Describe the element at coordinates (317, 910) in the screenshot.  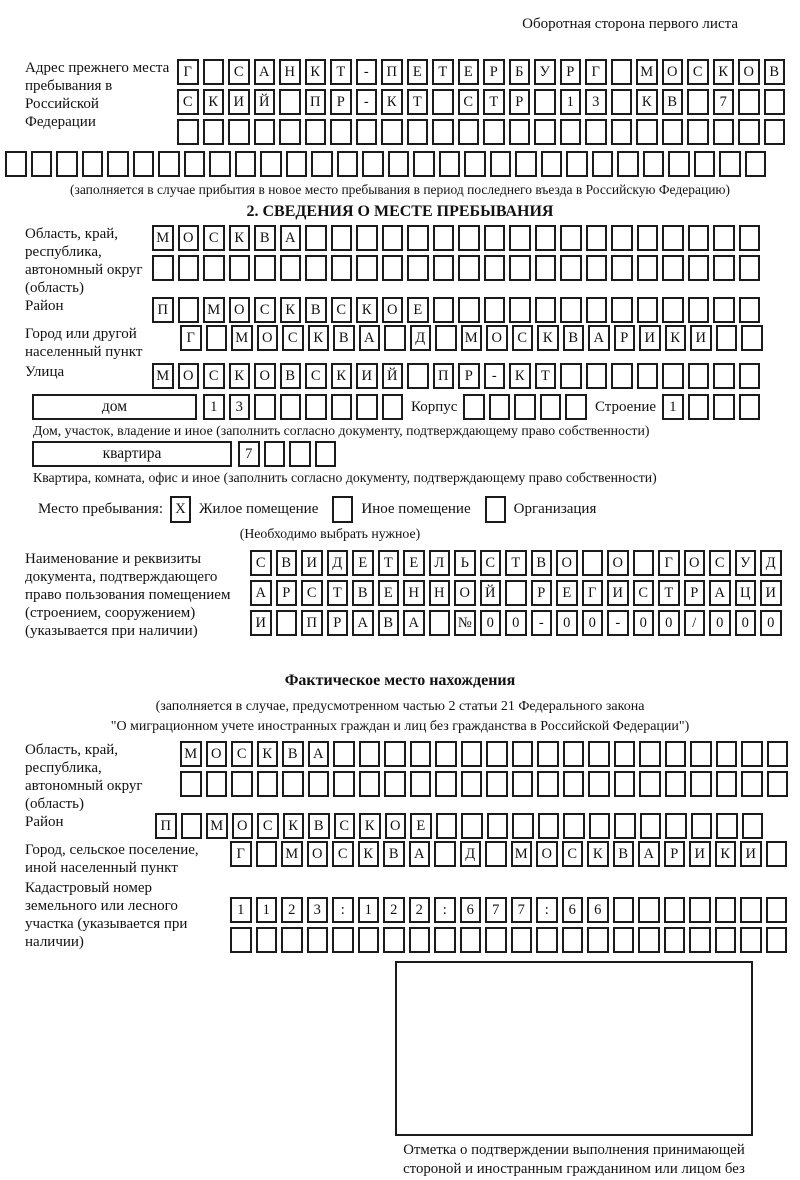
I see `char-cell: 3` at that location.